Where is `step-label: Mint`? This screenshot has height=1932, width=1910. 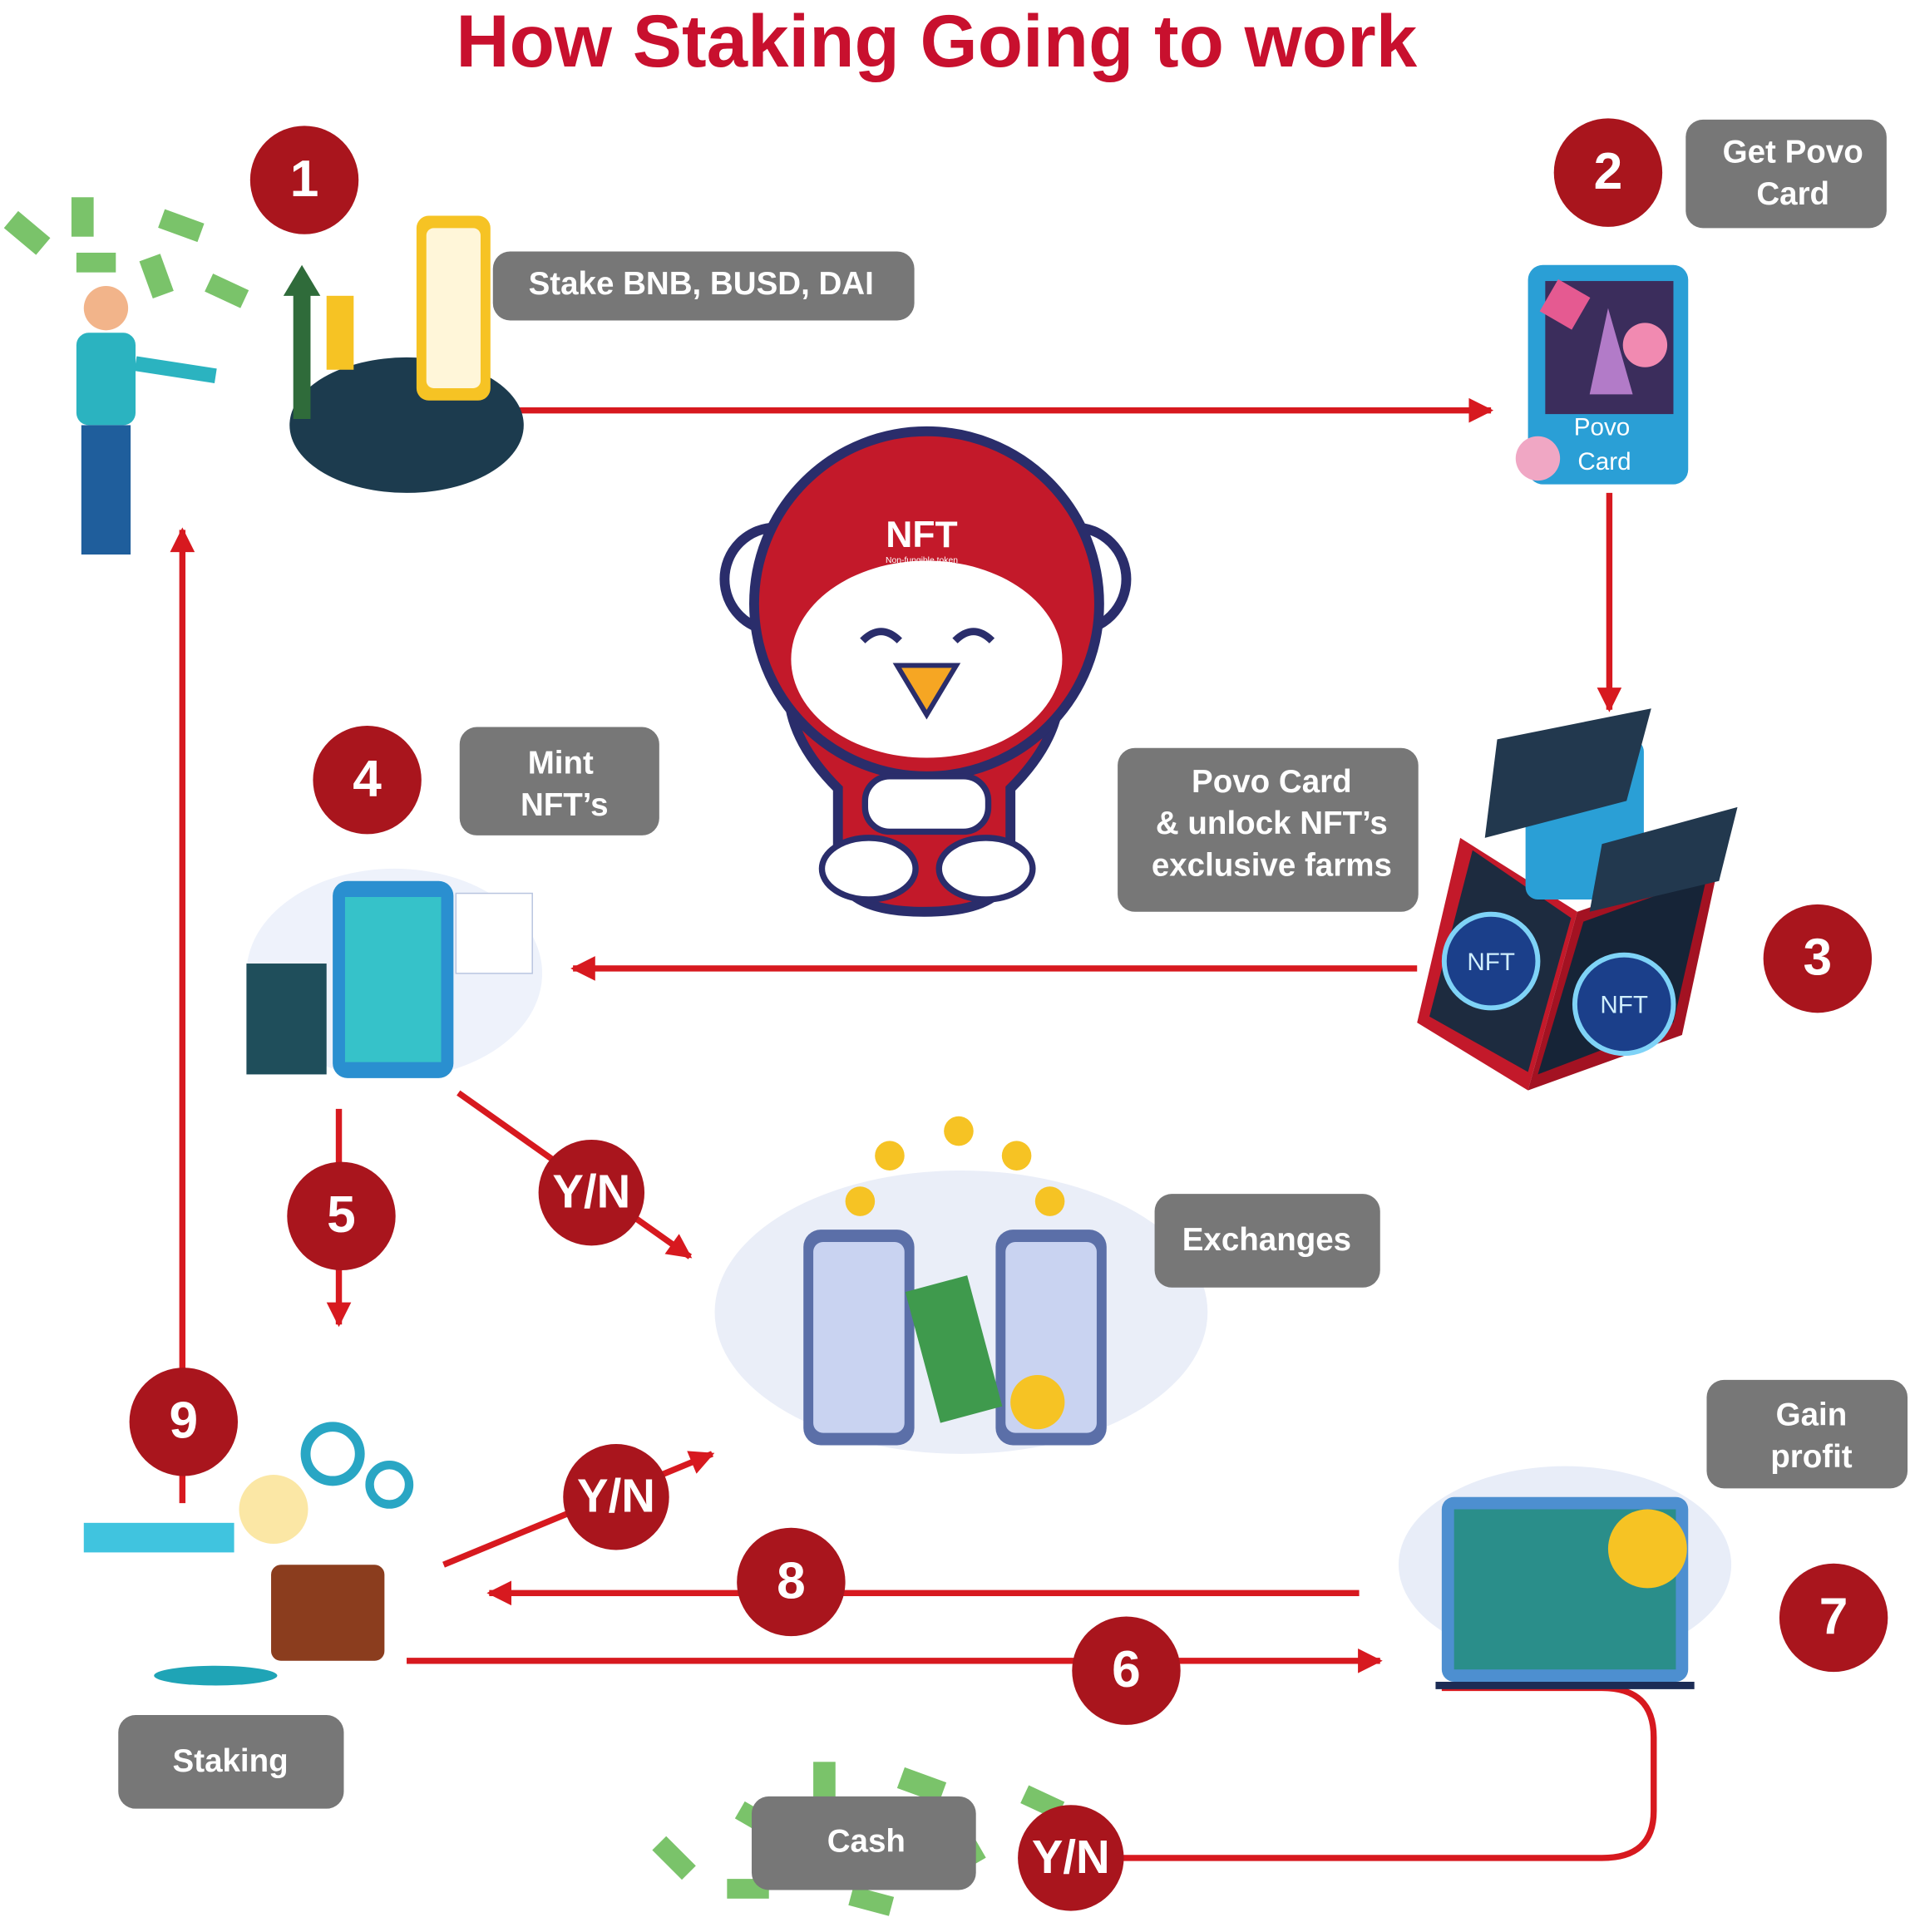
step-label: Mint is located at coordinates (561, 763).